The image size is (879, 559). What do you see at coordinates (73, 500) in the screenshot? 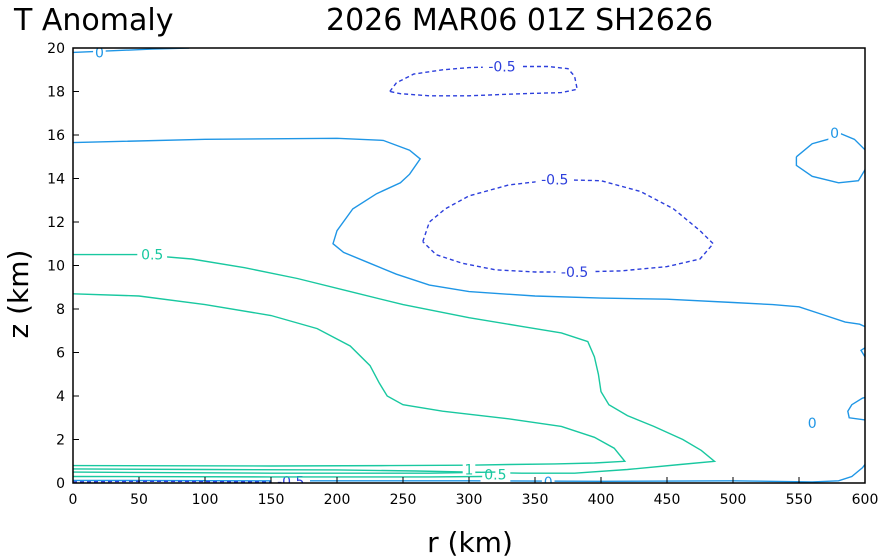
I see `x-tick-label: 0` at bounding box center [73, 500].